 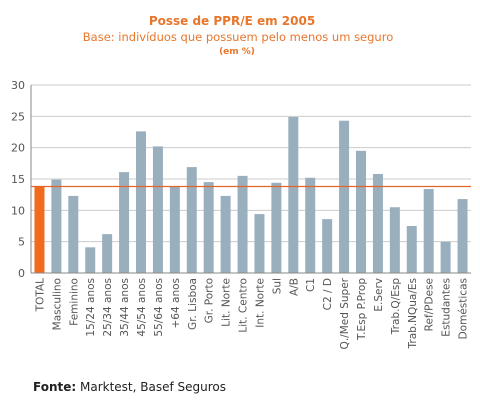 I want to click on x-tick-label: +64 anos, so click(x=176, y=303).